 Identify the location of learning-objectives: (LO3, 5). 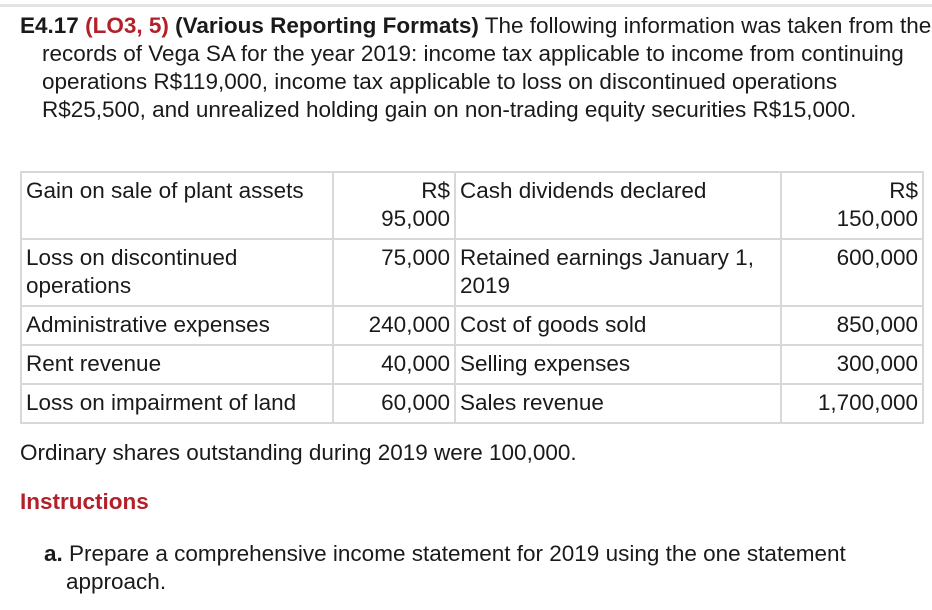
(127, 25).